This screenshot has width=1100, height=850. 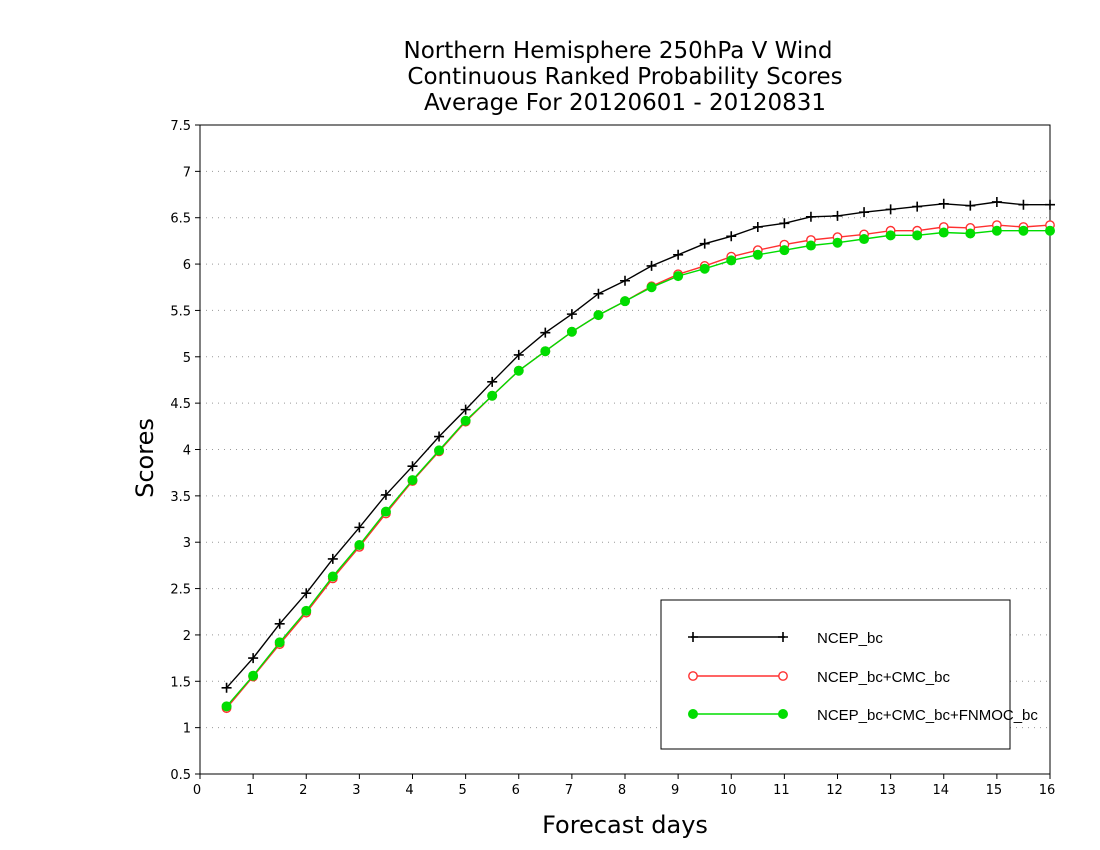 What do you see at coordinates (618, 51) in the screenshot?
I see `chart-title-line-1: Northern Hemisphere 250hPa V Wind` at bounding box center [618, 51].